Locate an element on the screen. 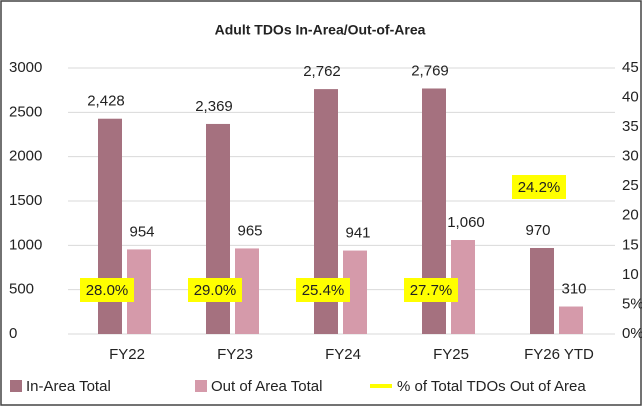  data-label: 941 is located at coordinates (357, 233).